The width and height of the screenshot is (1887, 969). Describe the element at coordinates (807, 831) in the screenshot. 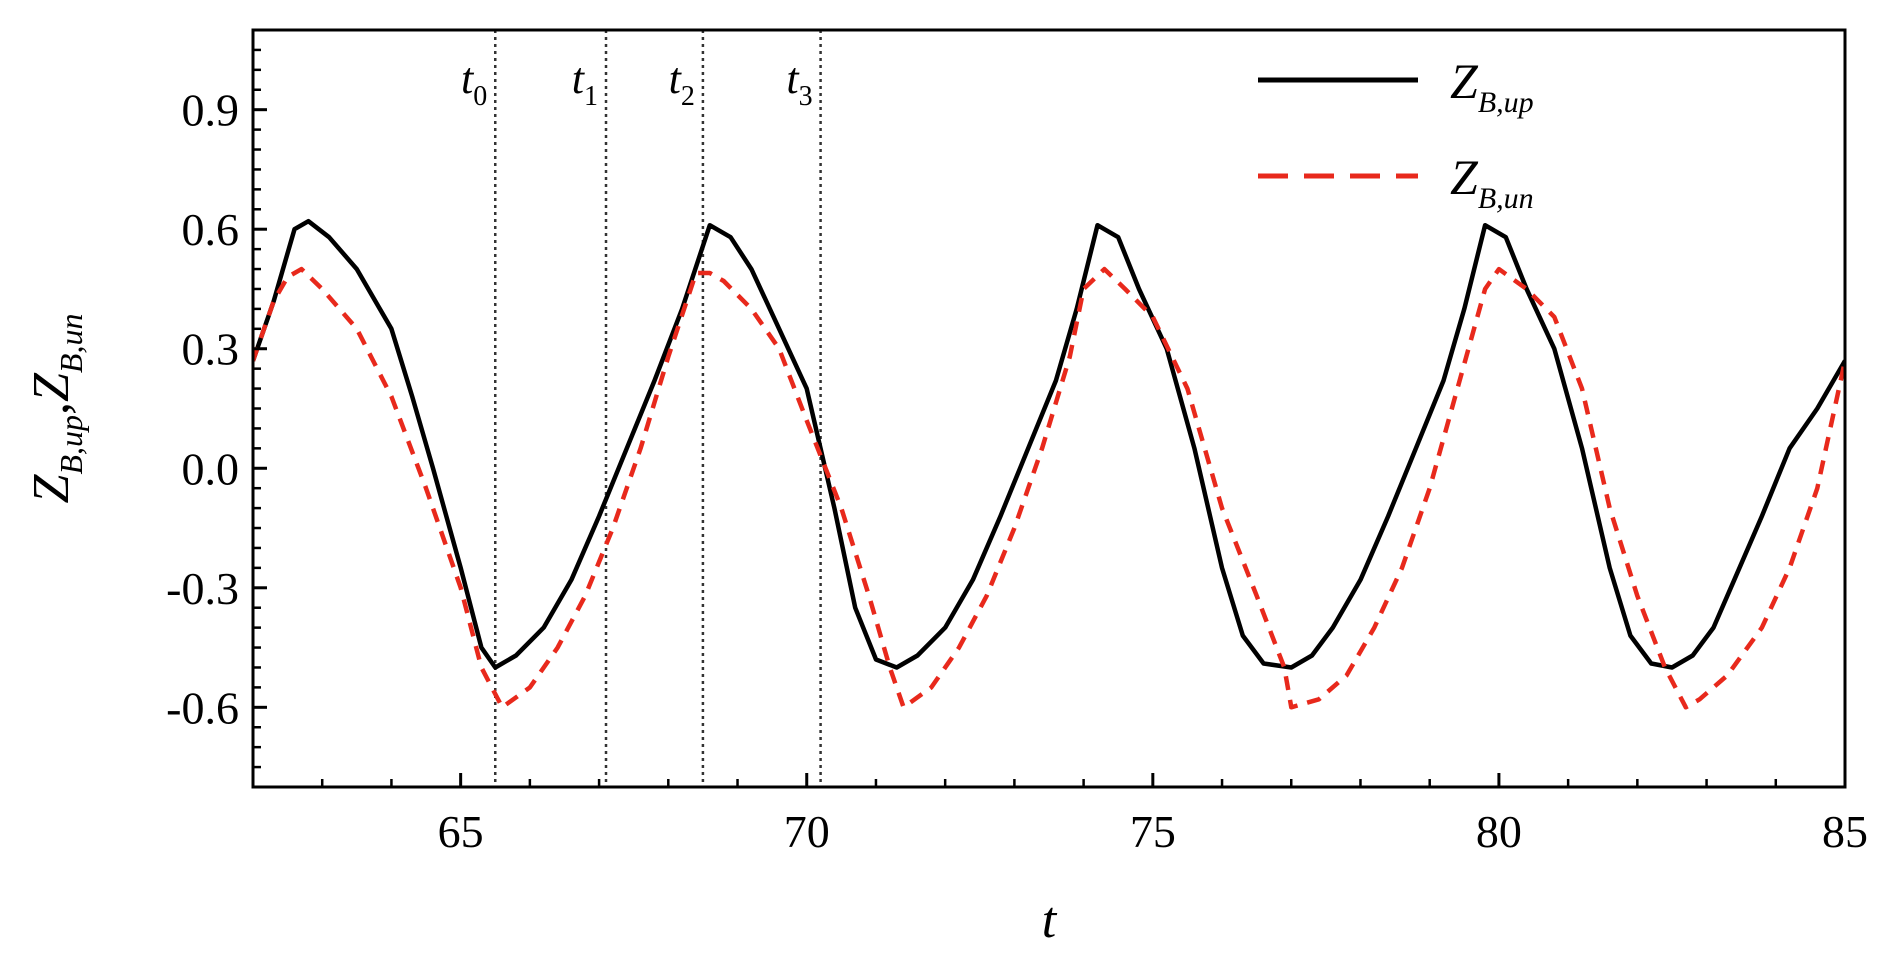

I see `x-tick-label: 70` at that location.